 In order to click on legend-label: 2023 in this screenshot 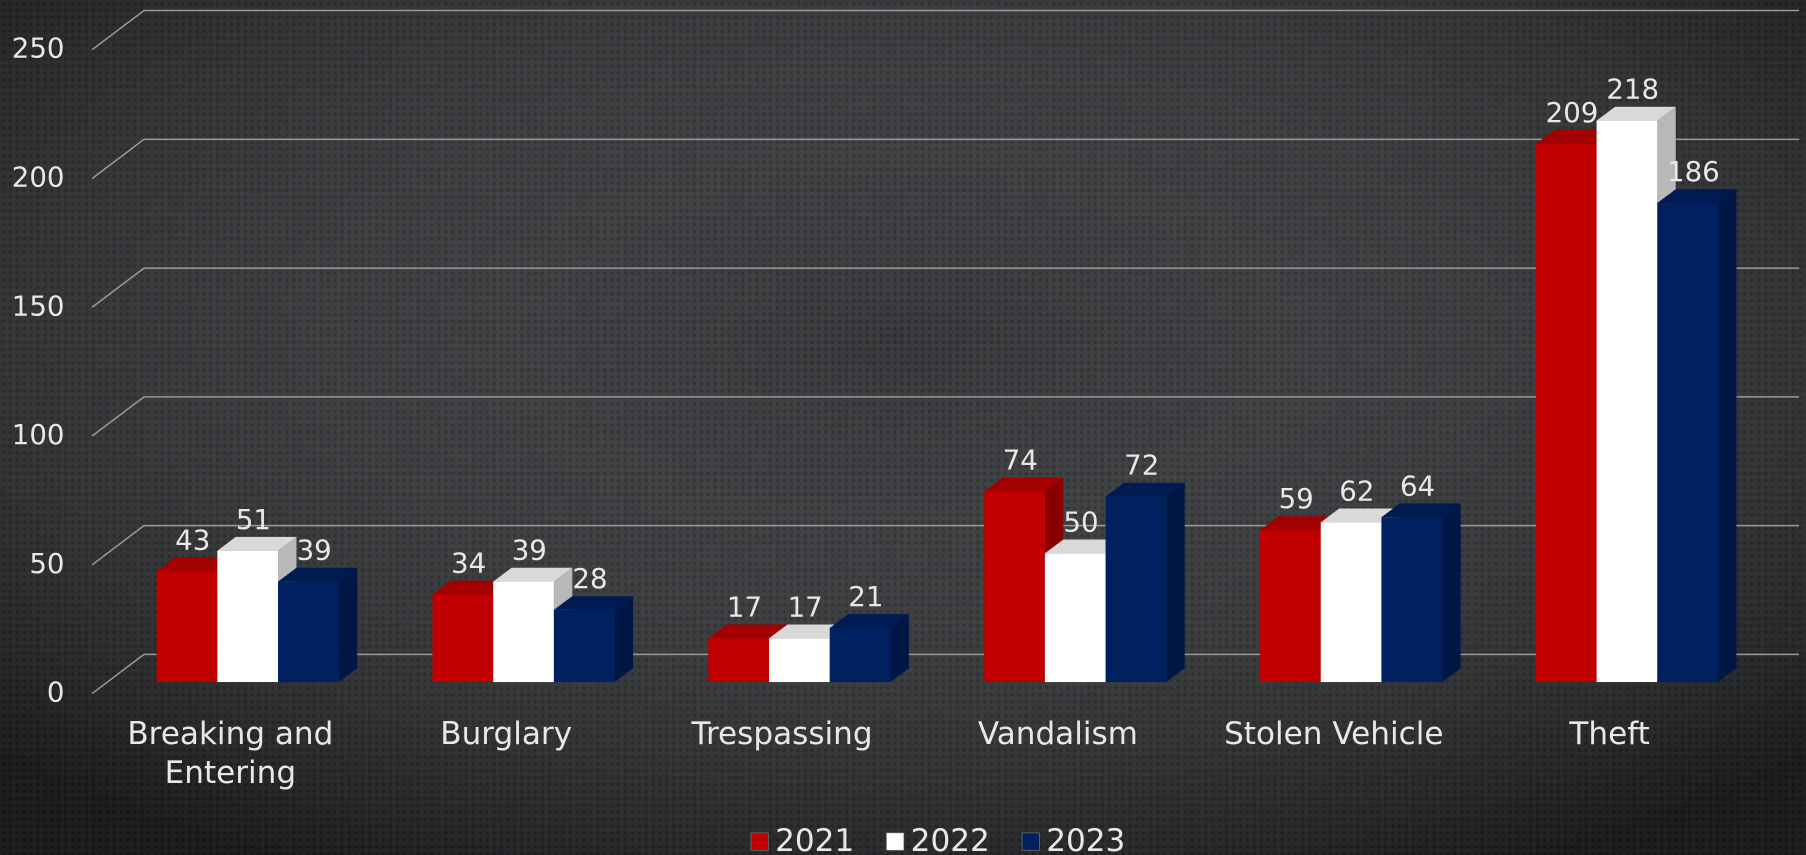, I will do `click(1085, 839)`.